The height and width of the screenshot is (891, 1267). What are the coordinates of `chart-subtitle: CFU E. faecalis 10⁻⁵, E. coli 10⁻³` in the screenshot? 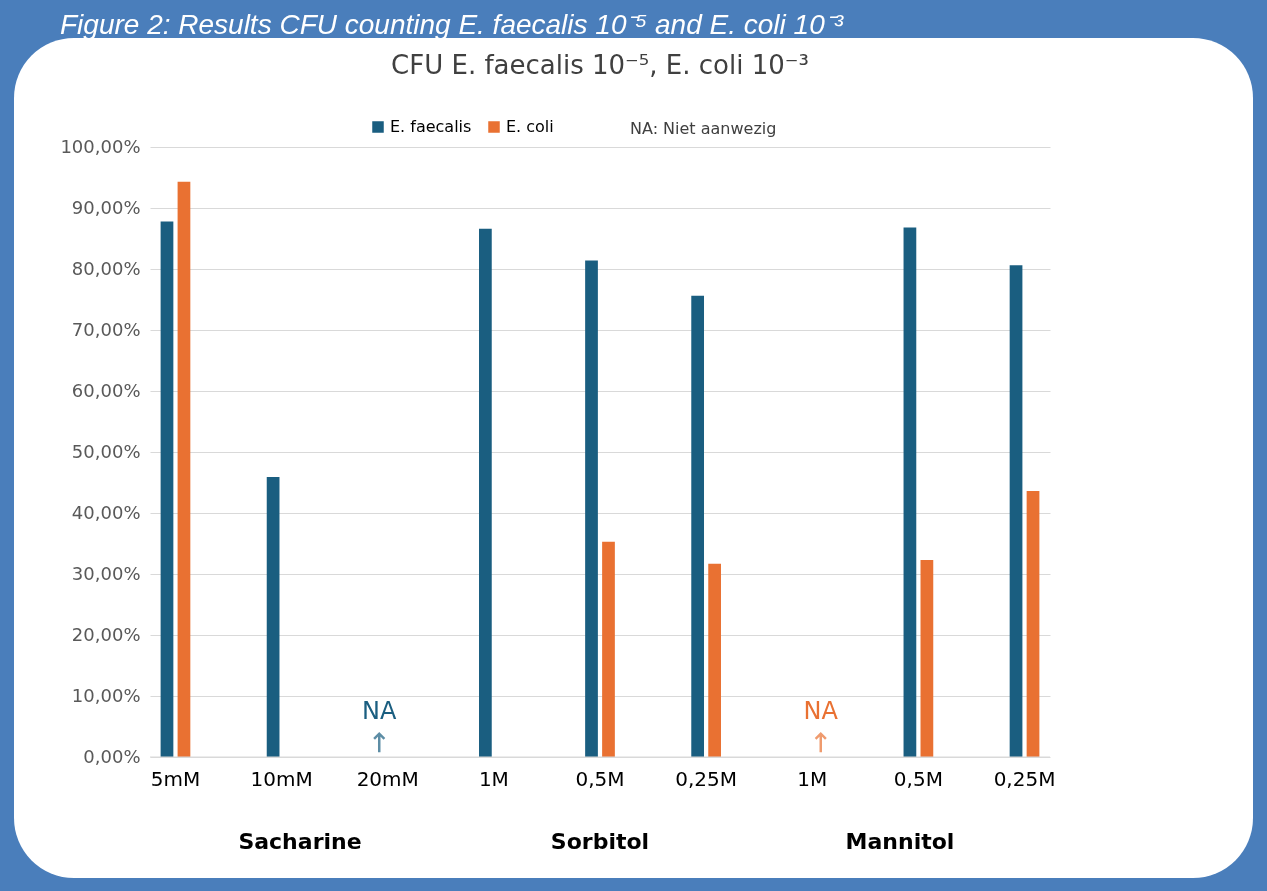 It's located at (600, 65).